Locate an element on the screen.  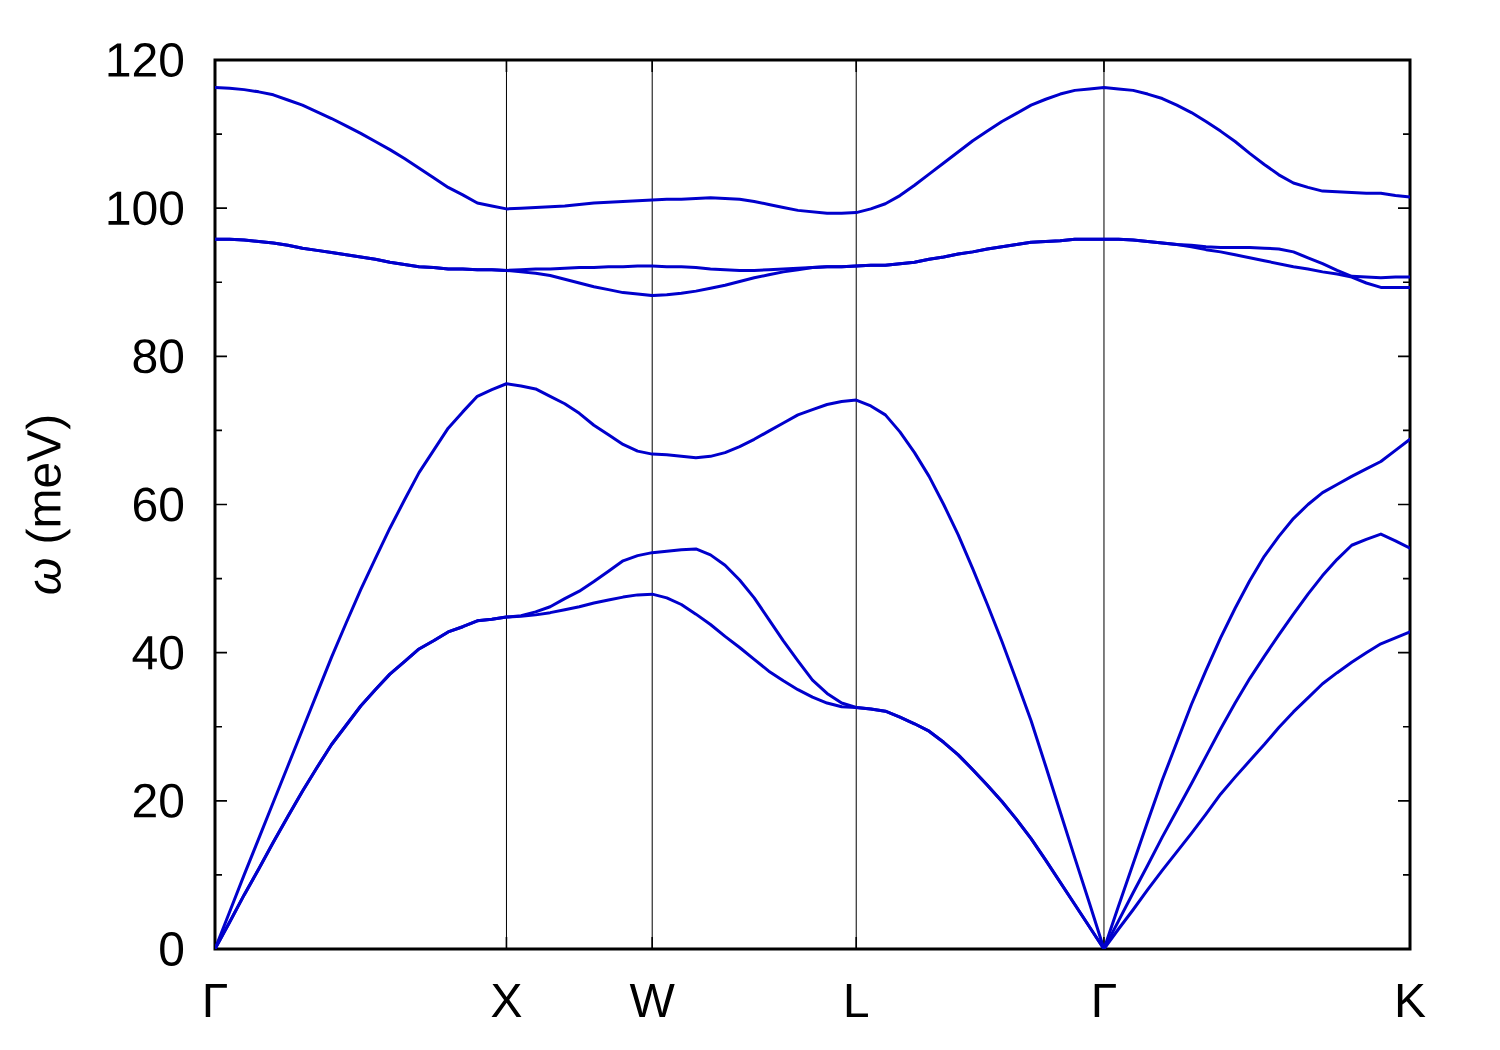
y-tick-label: 60 is located at coordinates (158, 504).